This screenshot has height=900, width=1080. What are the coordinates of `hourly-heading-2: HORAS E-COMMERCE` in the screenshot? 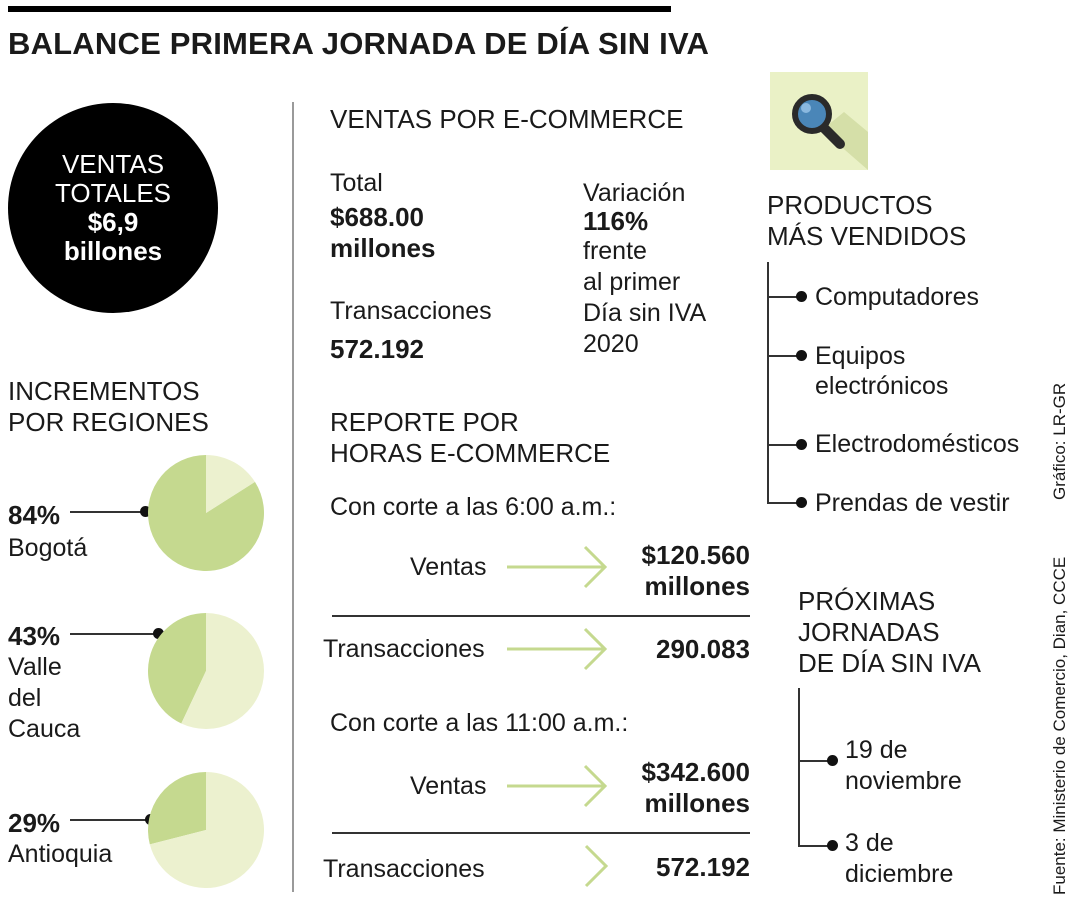 It's located at (470, 453).